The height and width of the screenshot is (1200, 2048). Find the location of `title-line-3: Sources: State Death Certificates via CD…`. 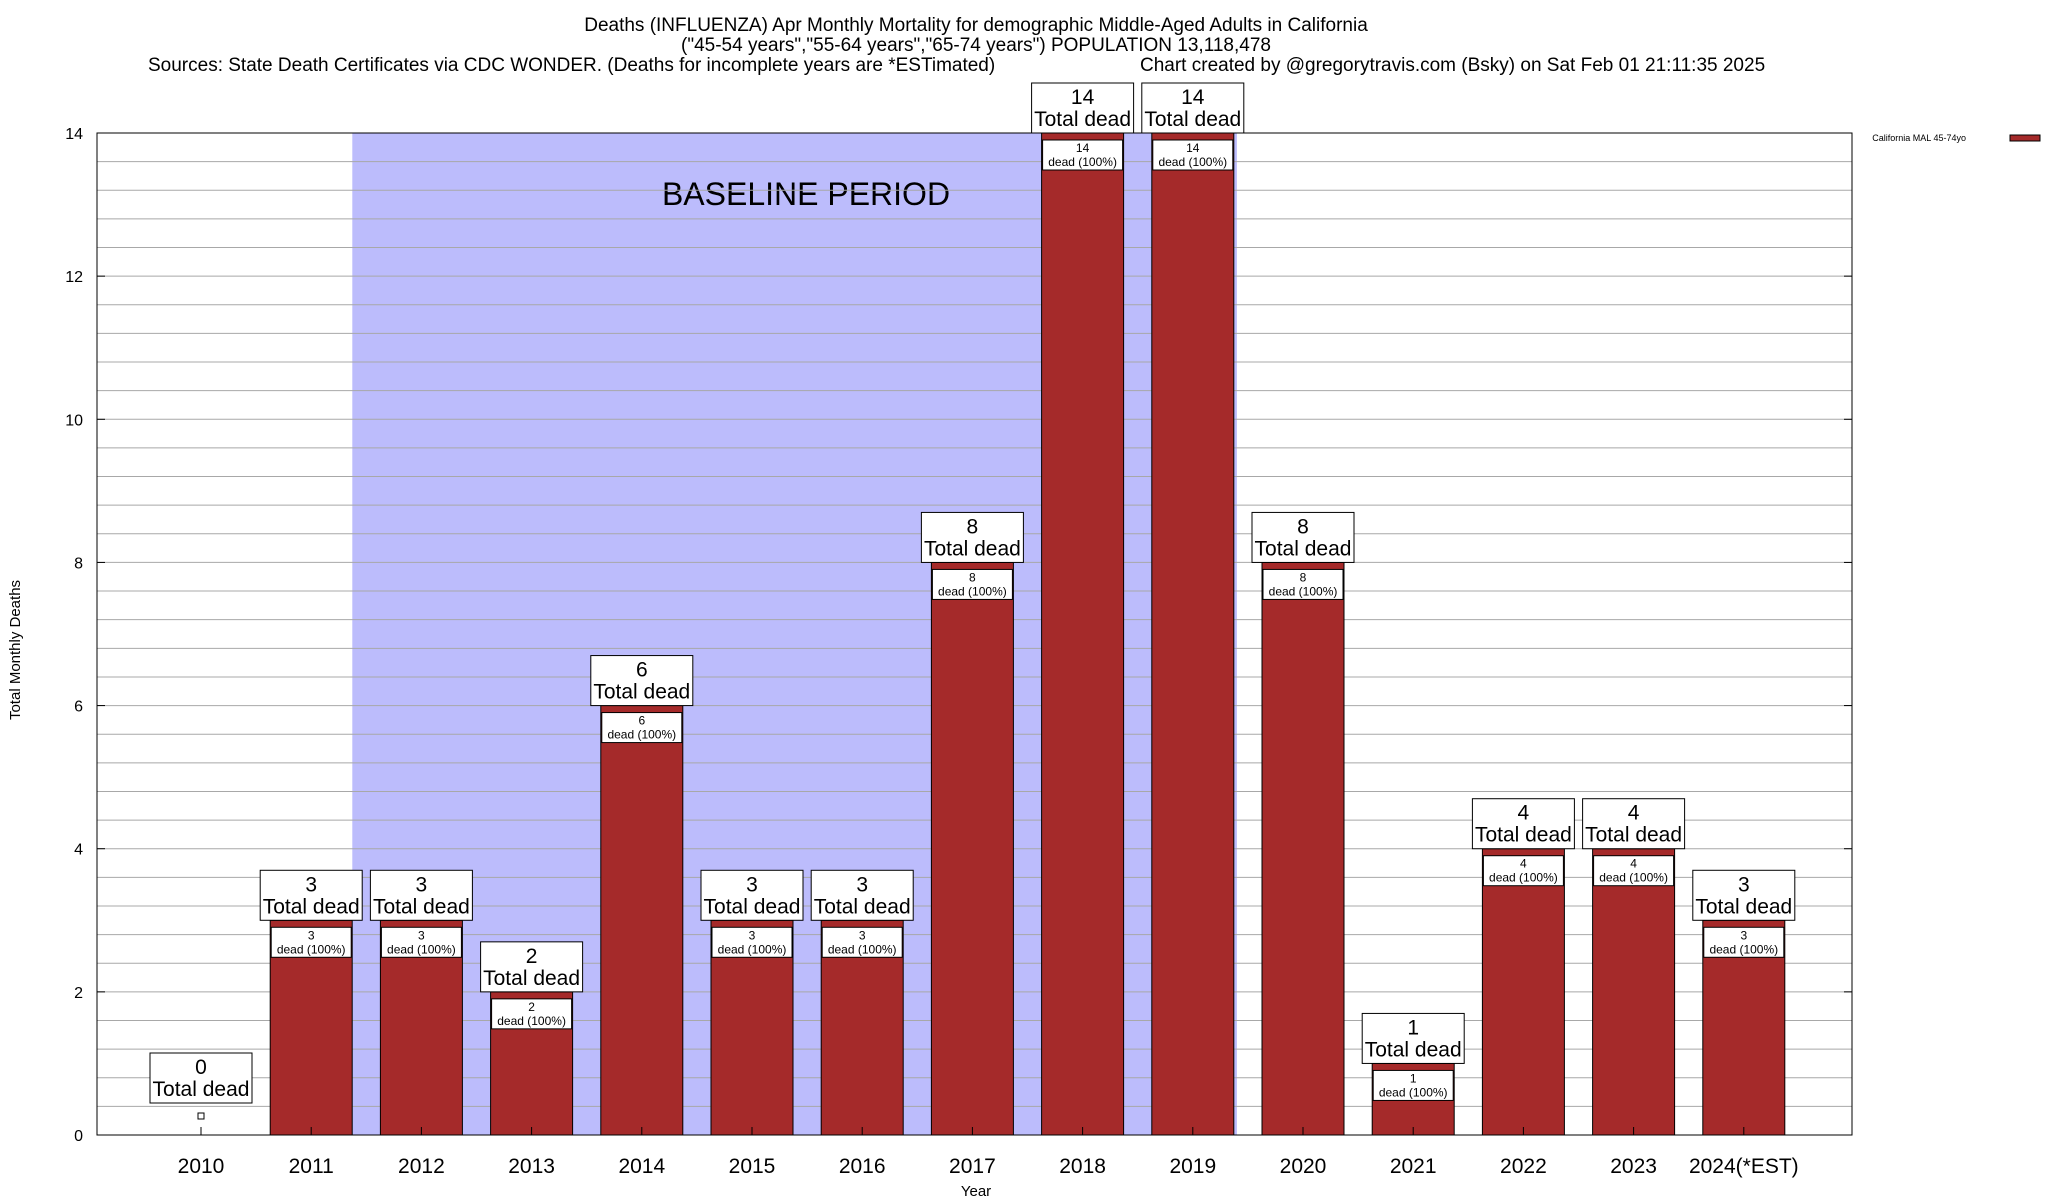

title-line-3: Sources: State Death Certificates via CD… is located at coordinates (571, 65).